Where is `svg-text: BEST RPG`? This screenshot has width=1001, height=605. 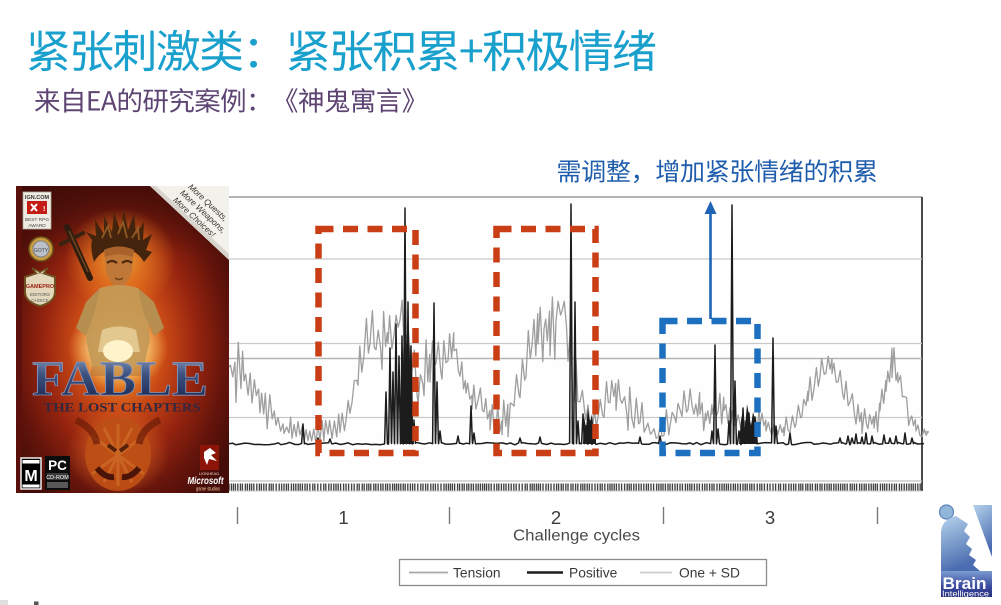 svg-text: BEST RPG is located at coordinates (37, 220).